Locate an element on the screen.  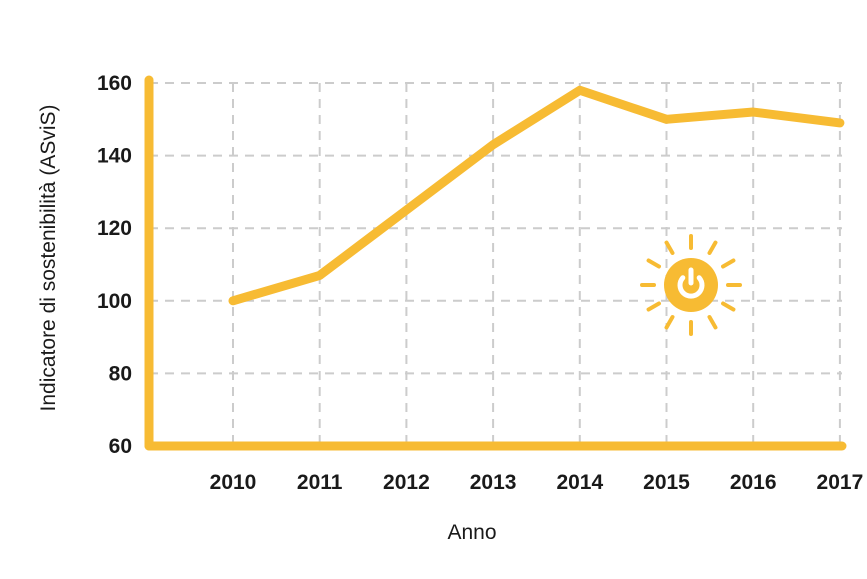
y-tick-label: 80 is located at coordinates (120, 373).